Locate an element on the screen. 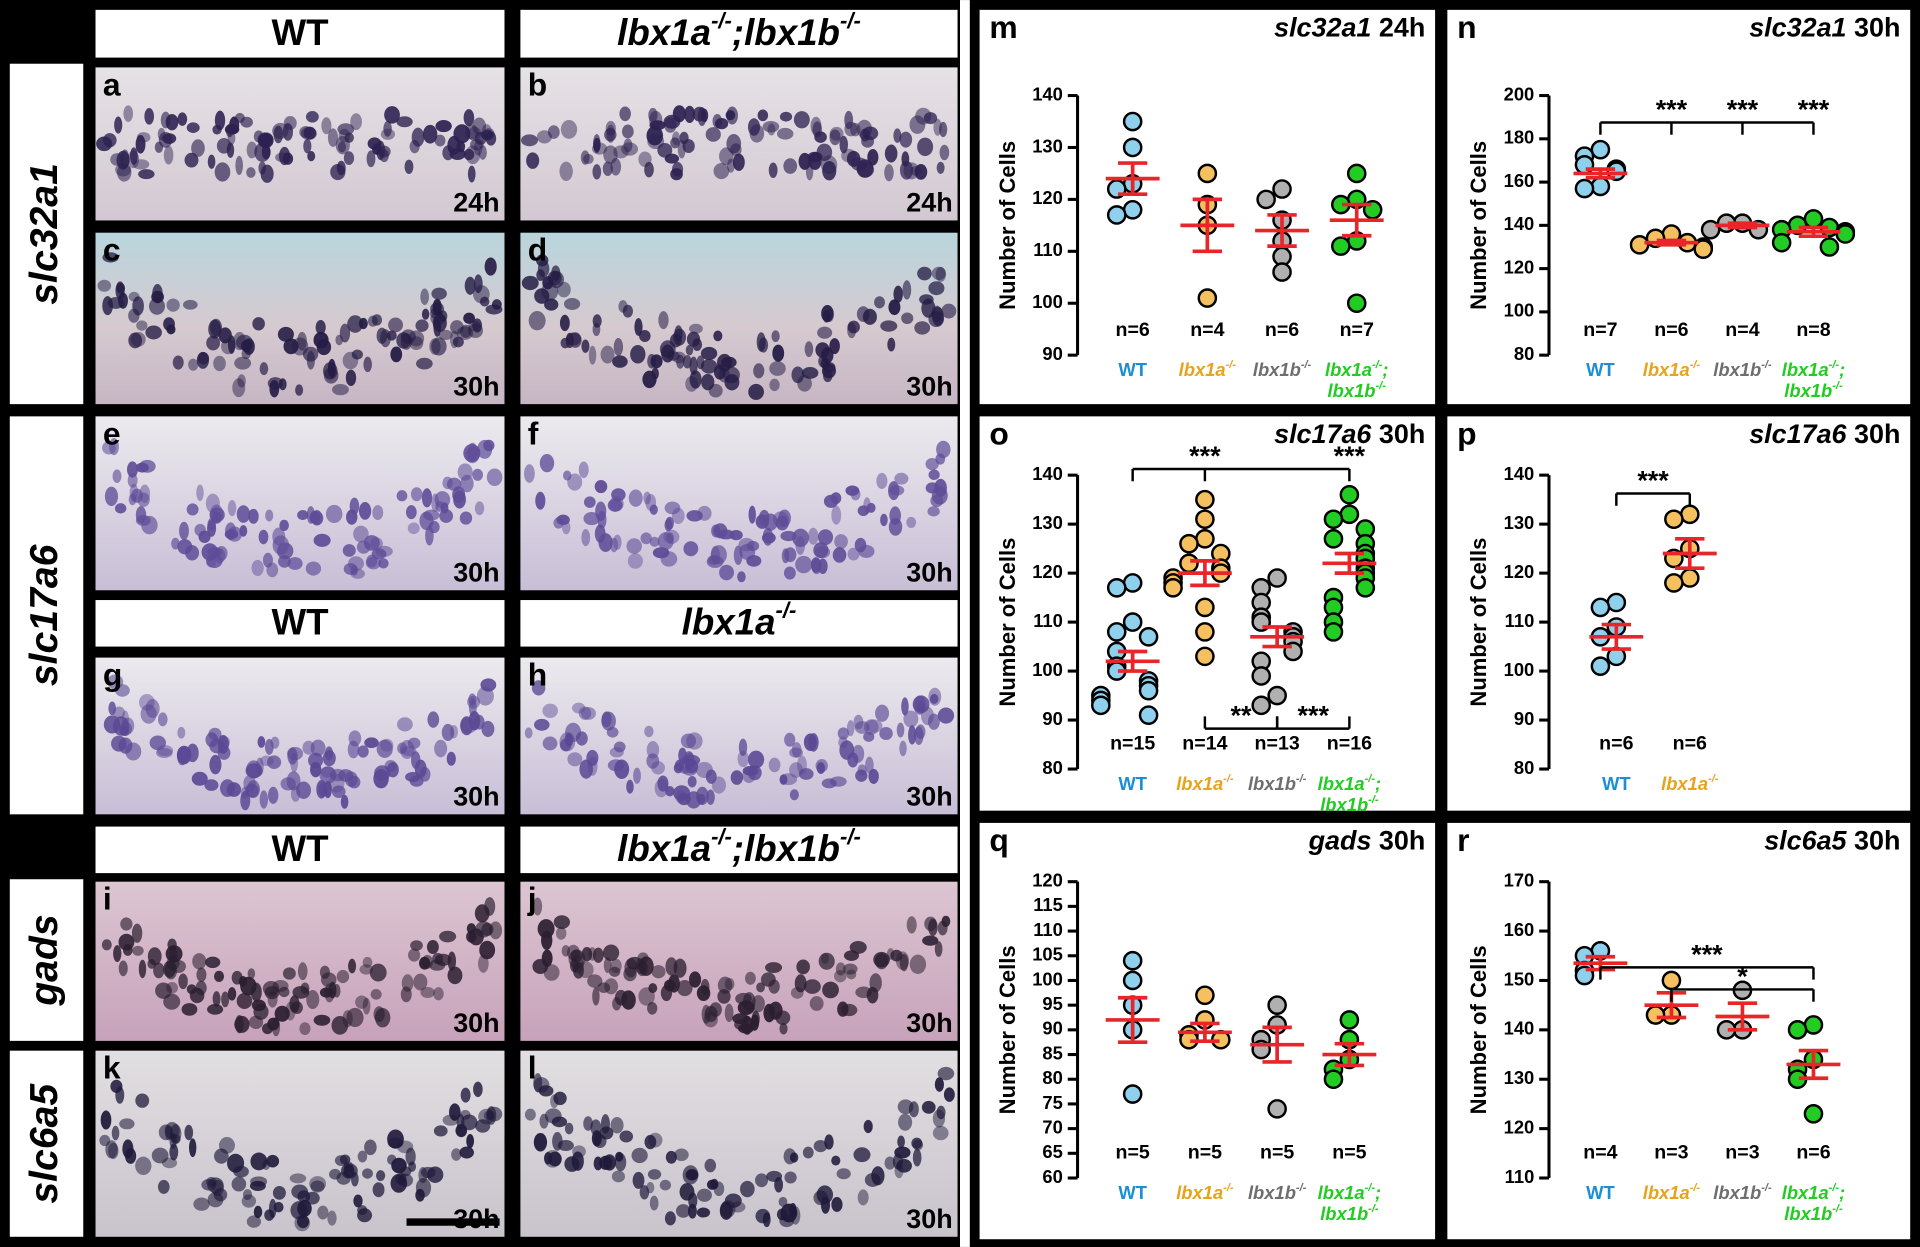 This screenshot has height=1247, width=1920. n-label: n=7 is located at coordinates (1600, 330).